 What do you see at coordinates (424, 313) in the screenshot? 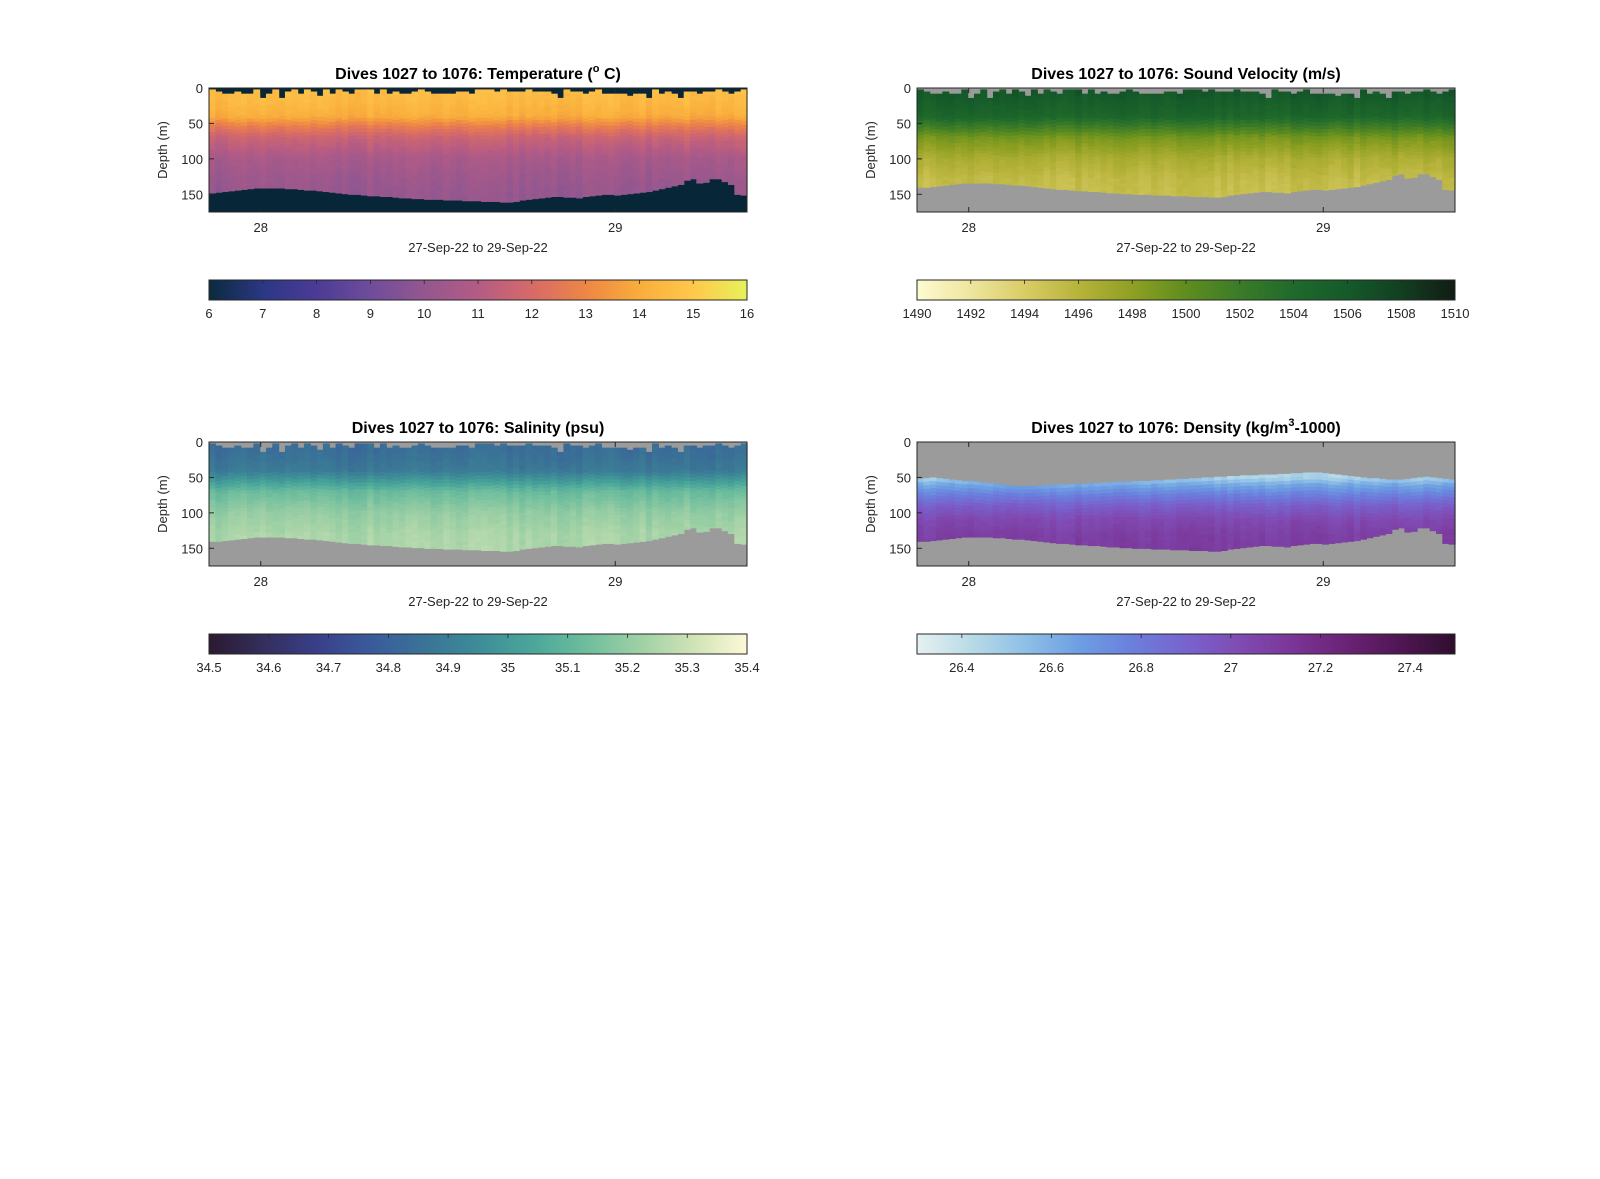
I see `colorbar-tick-label: 10` at bounding box center [424, 313].